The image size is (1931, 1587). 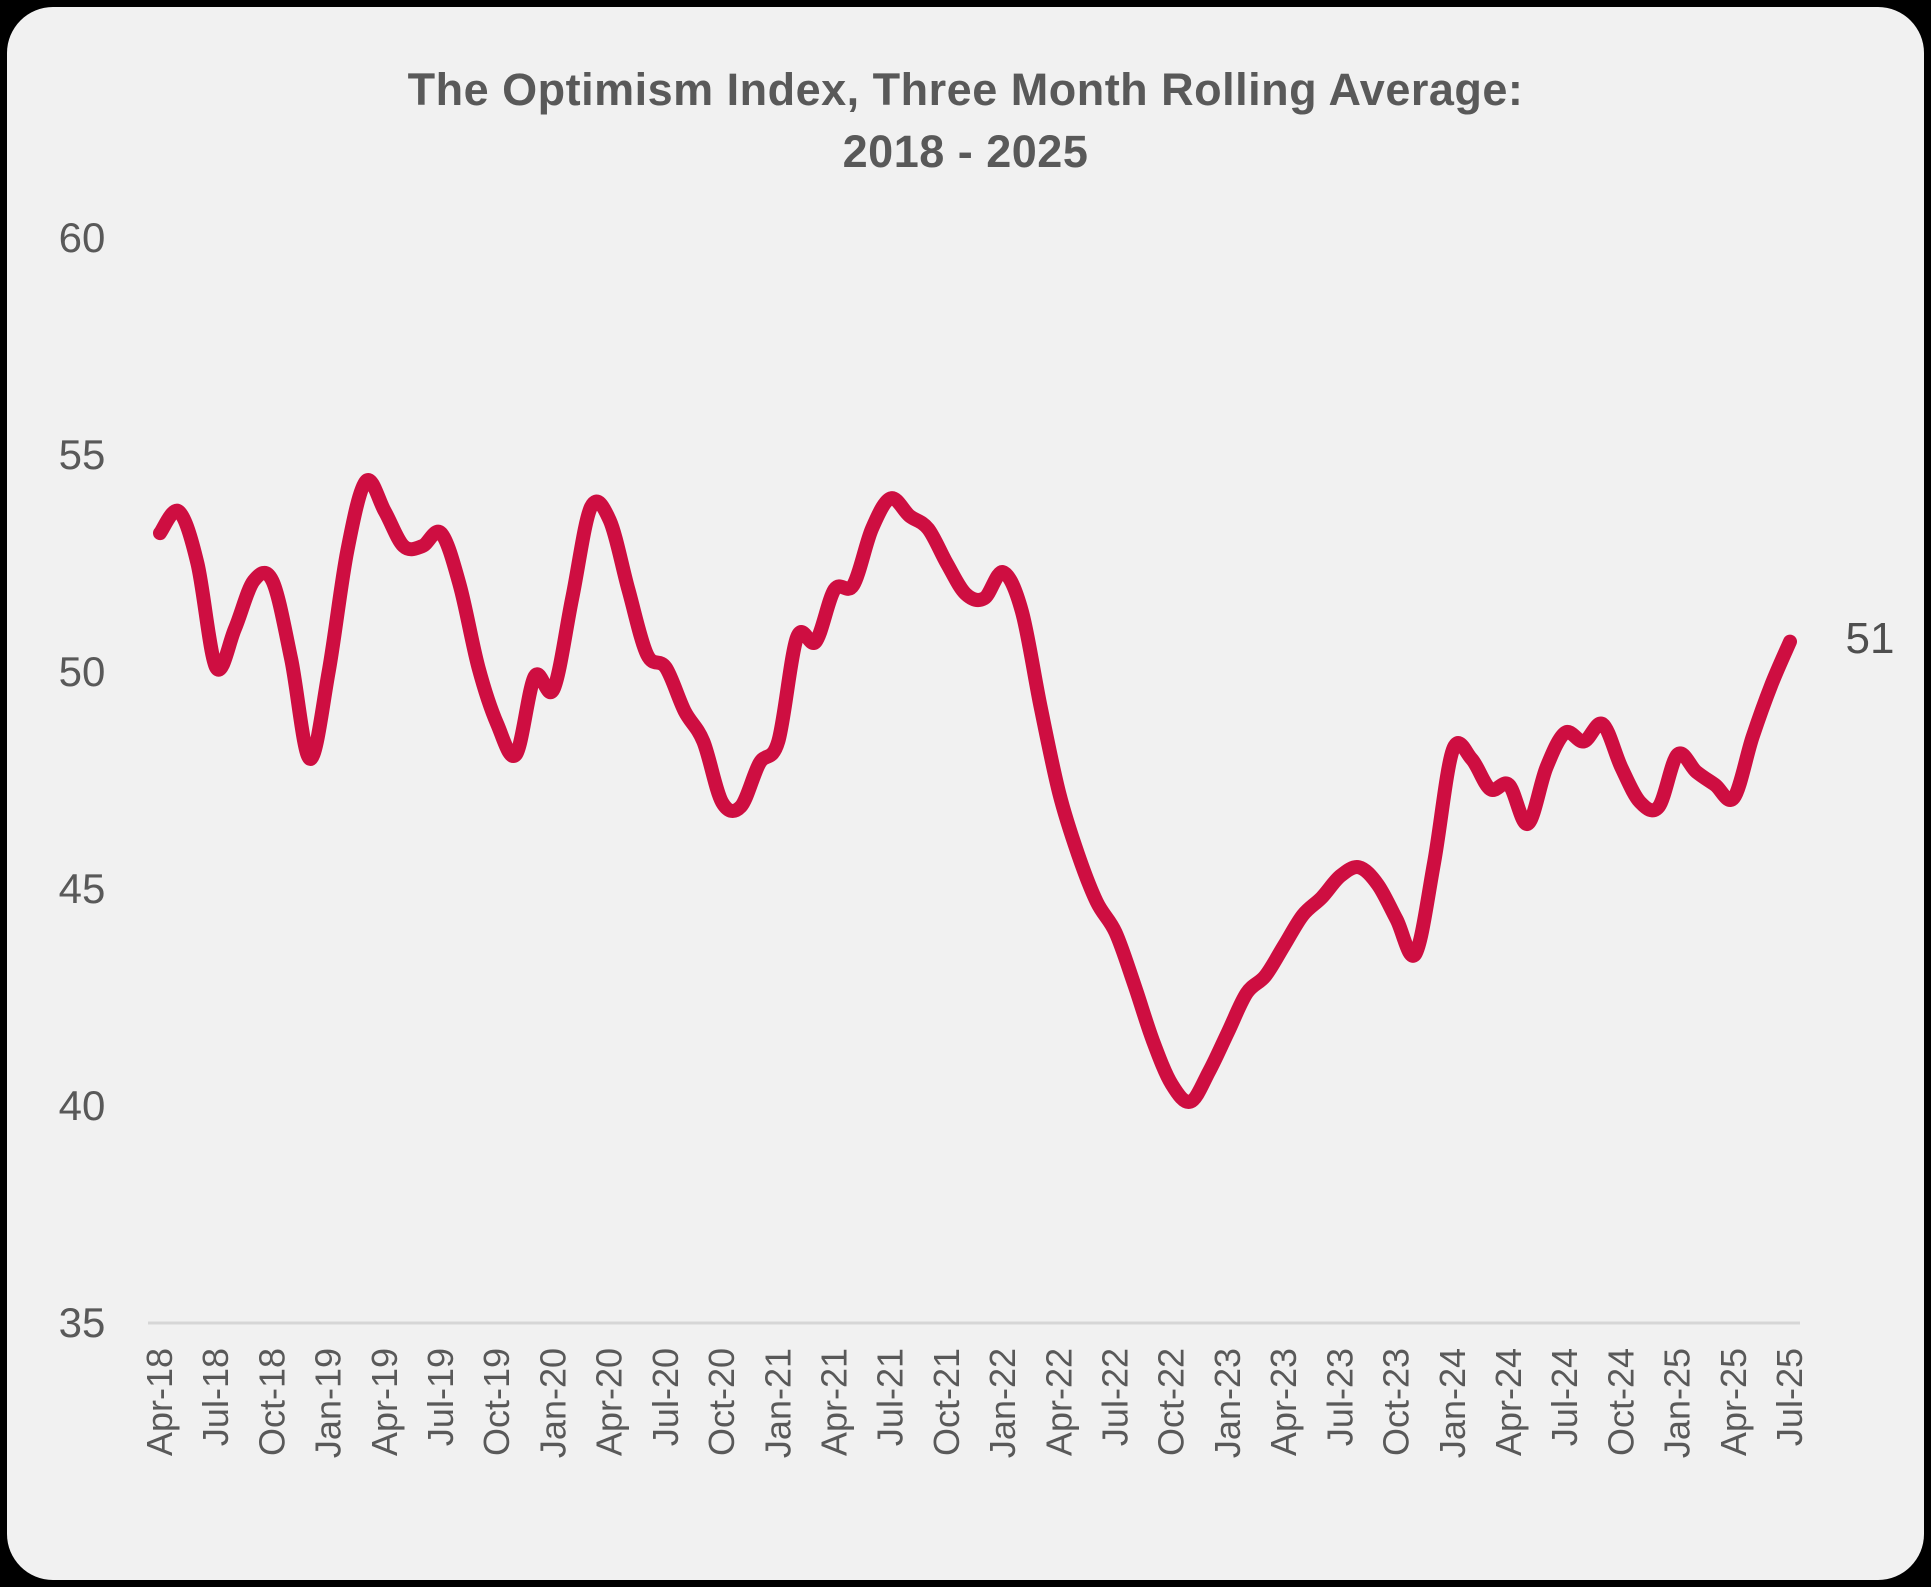 I want to click on y-tick-label-55: 55, so click(x=82, y=454).